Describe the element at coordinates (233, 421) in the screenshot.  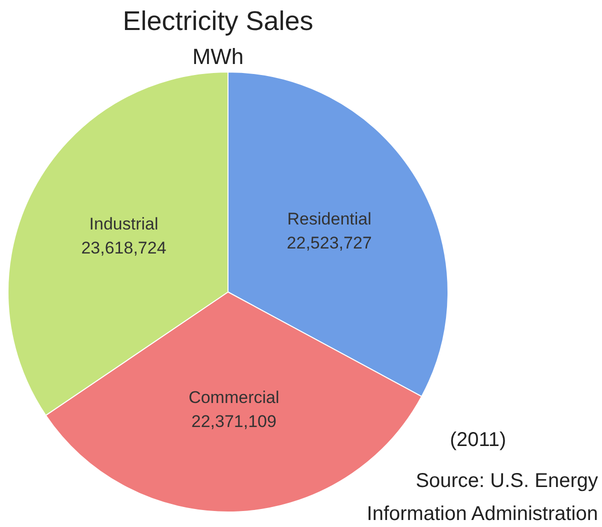
I see `data-label: 22,371,109` at that location.